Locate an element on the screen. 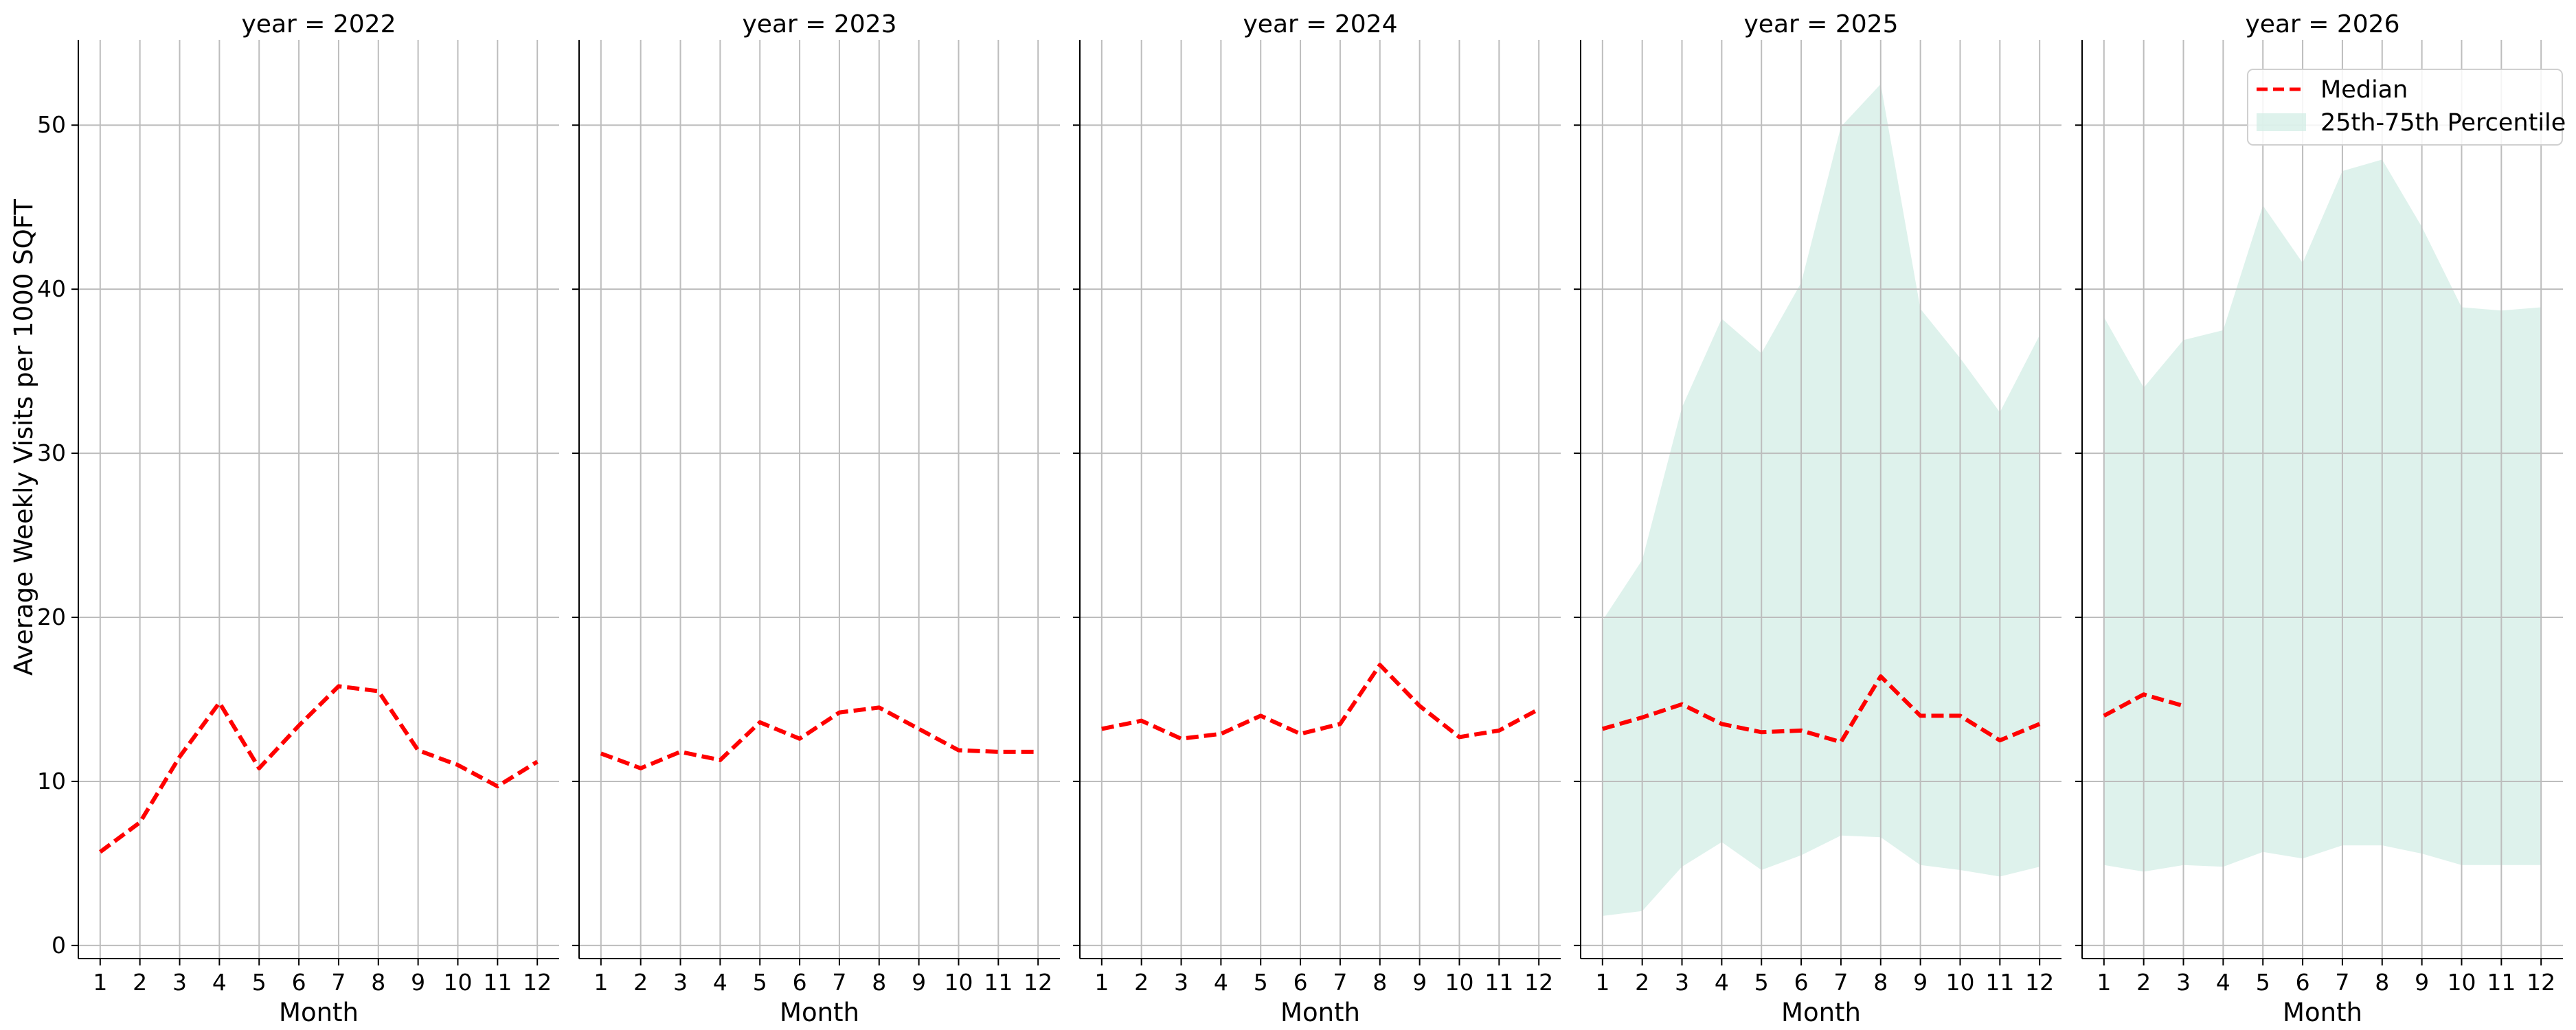  y-tick-label: 30 is located at coordinates (51, 452).